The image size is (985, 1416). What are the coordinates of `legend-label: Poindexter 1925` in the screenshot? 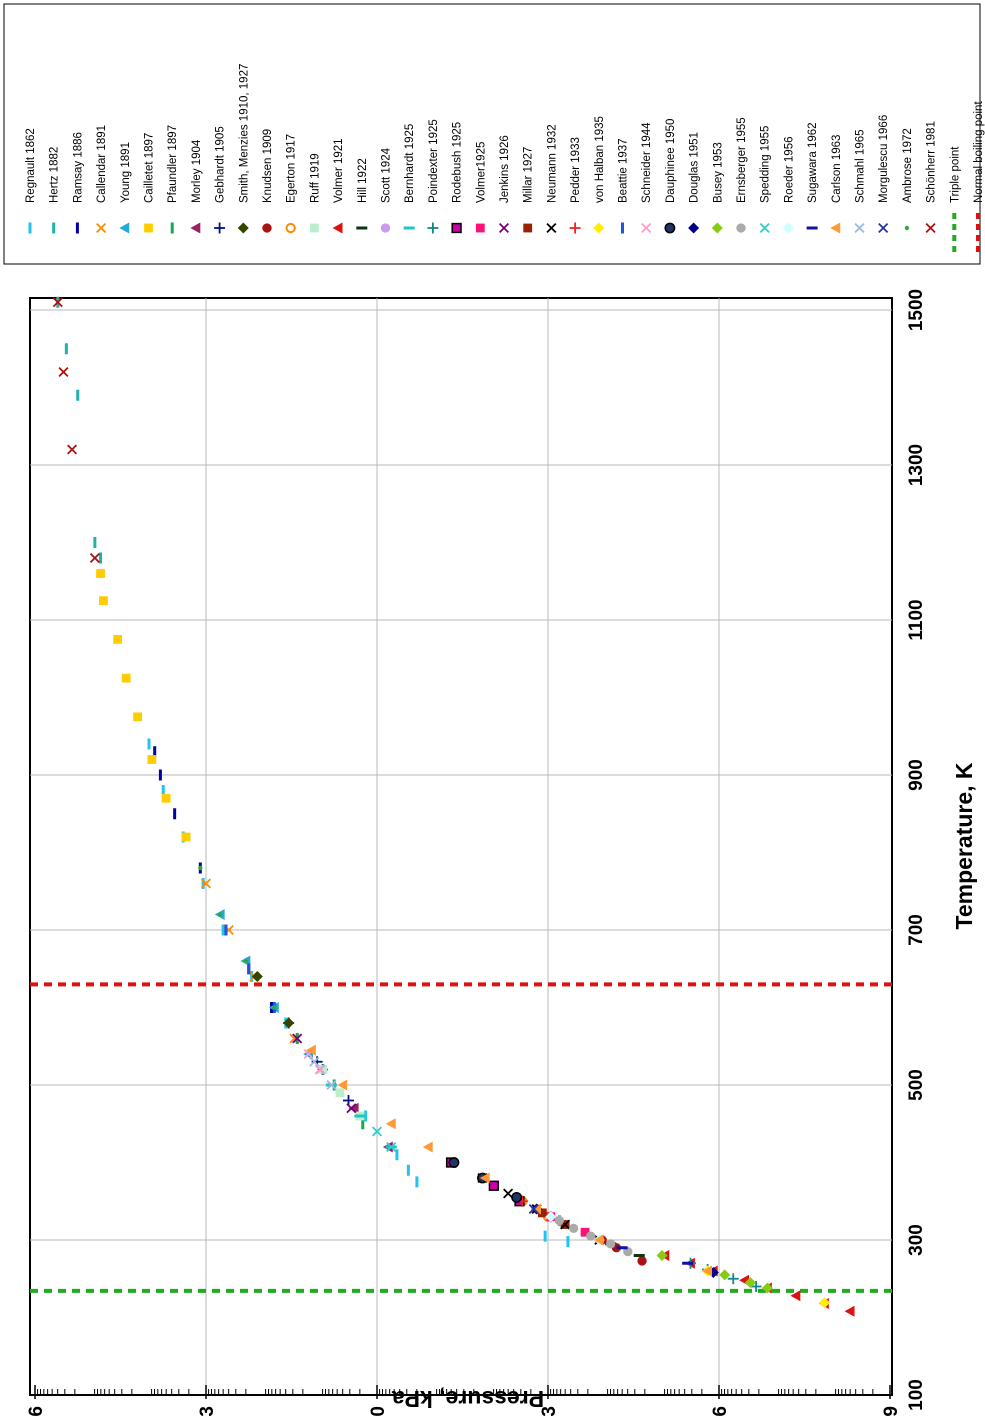 It's located at (434, 161).